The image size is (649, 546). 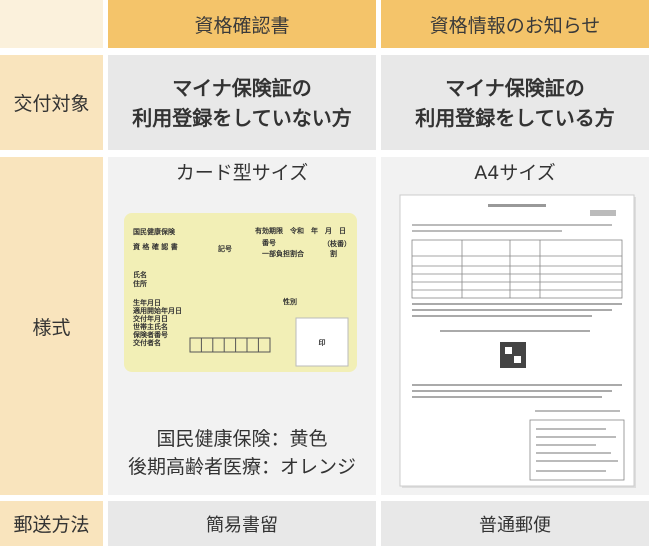 What do you see at coordinates (241, 467) in the screenshot?
I see `cell-line: 後期高齢者医療：オレンジ` at bounding box center [241, 467].